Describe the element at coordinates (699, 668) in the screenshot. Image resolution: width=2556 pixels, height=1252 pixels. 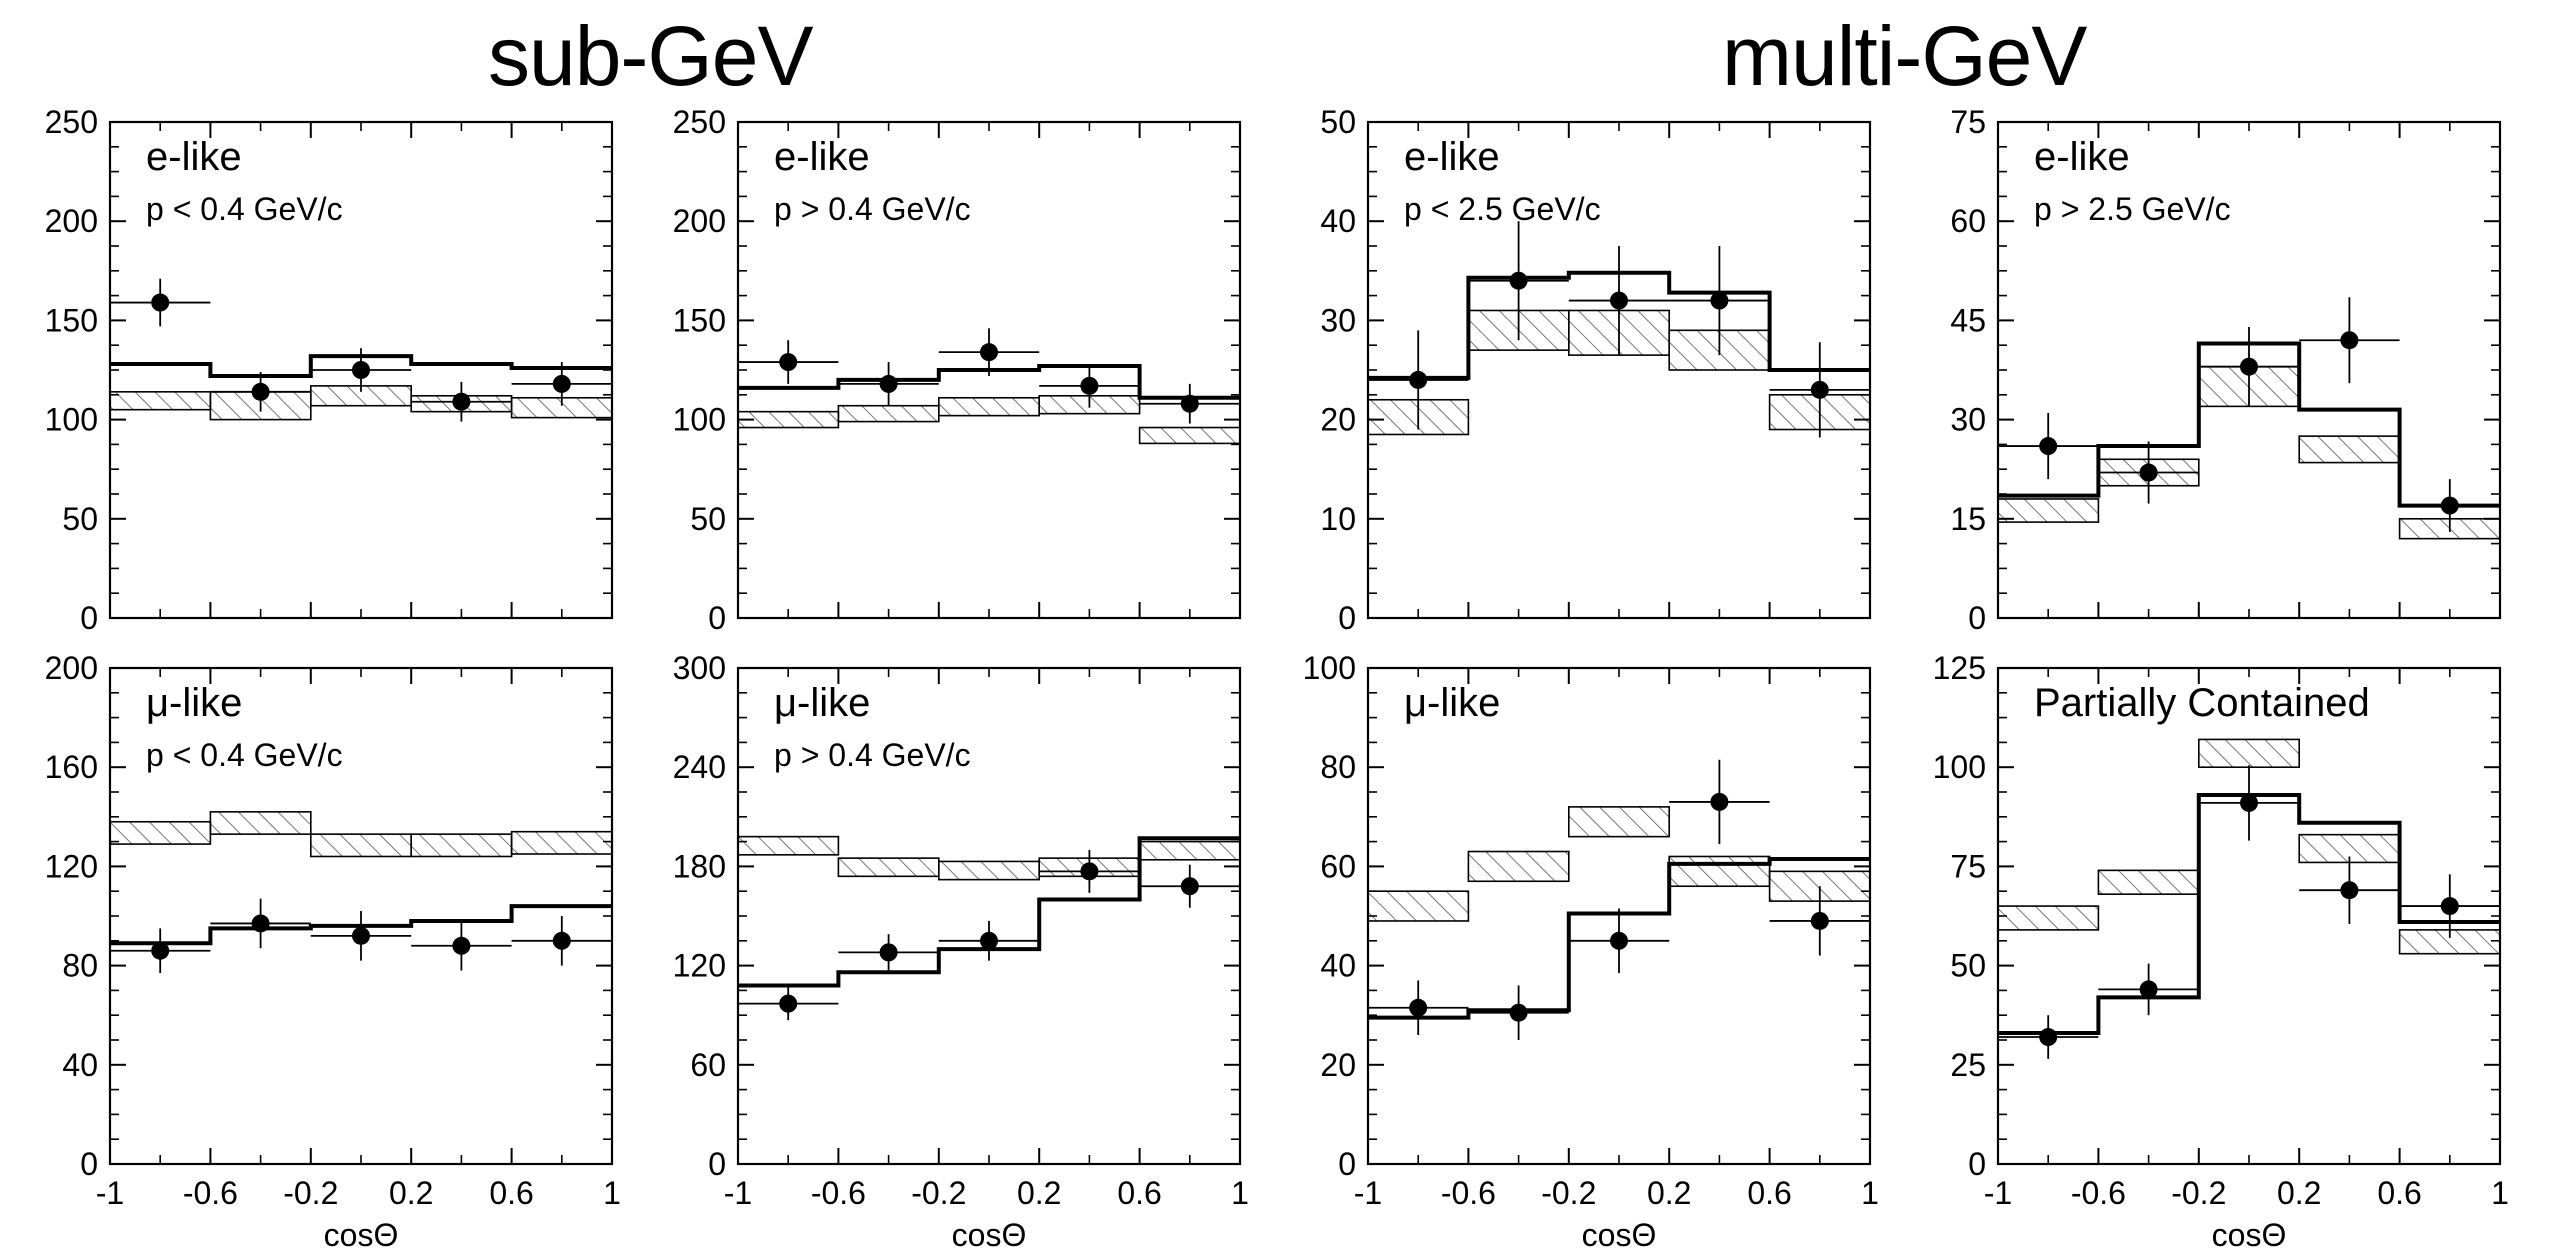
I see `y-tick-label: 300` at that location.